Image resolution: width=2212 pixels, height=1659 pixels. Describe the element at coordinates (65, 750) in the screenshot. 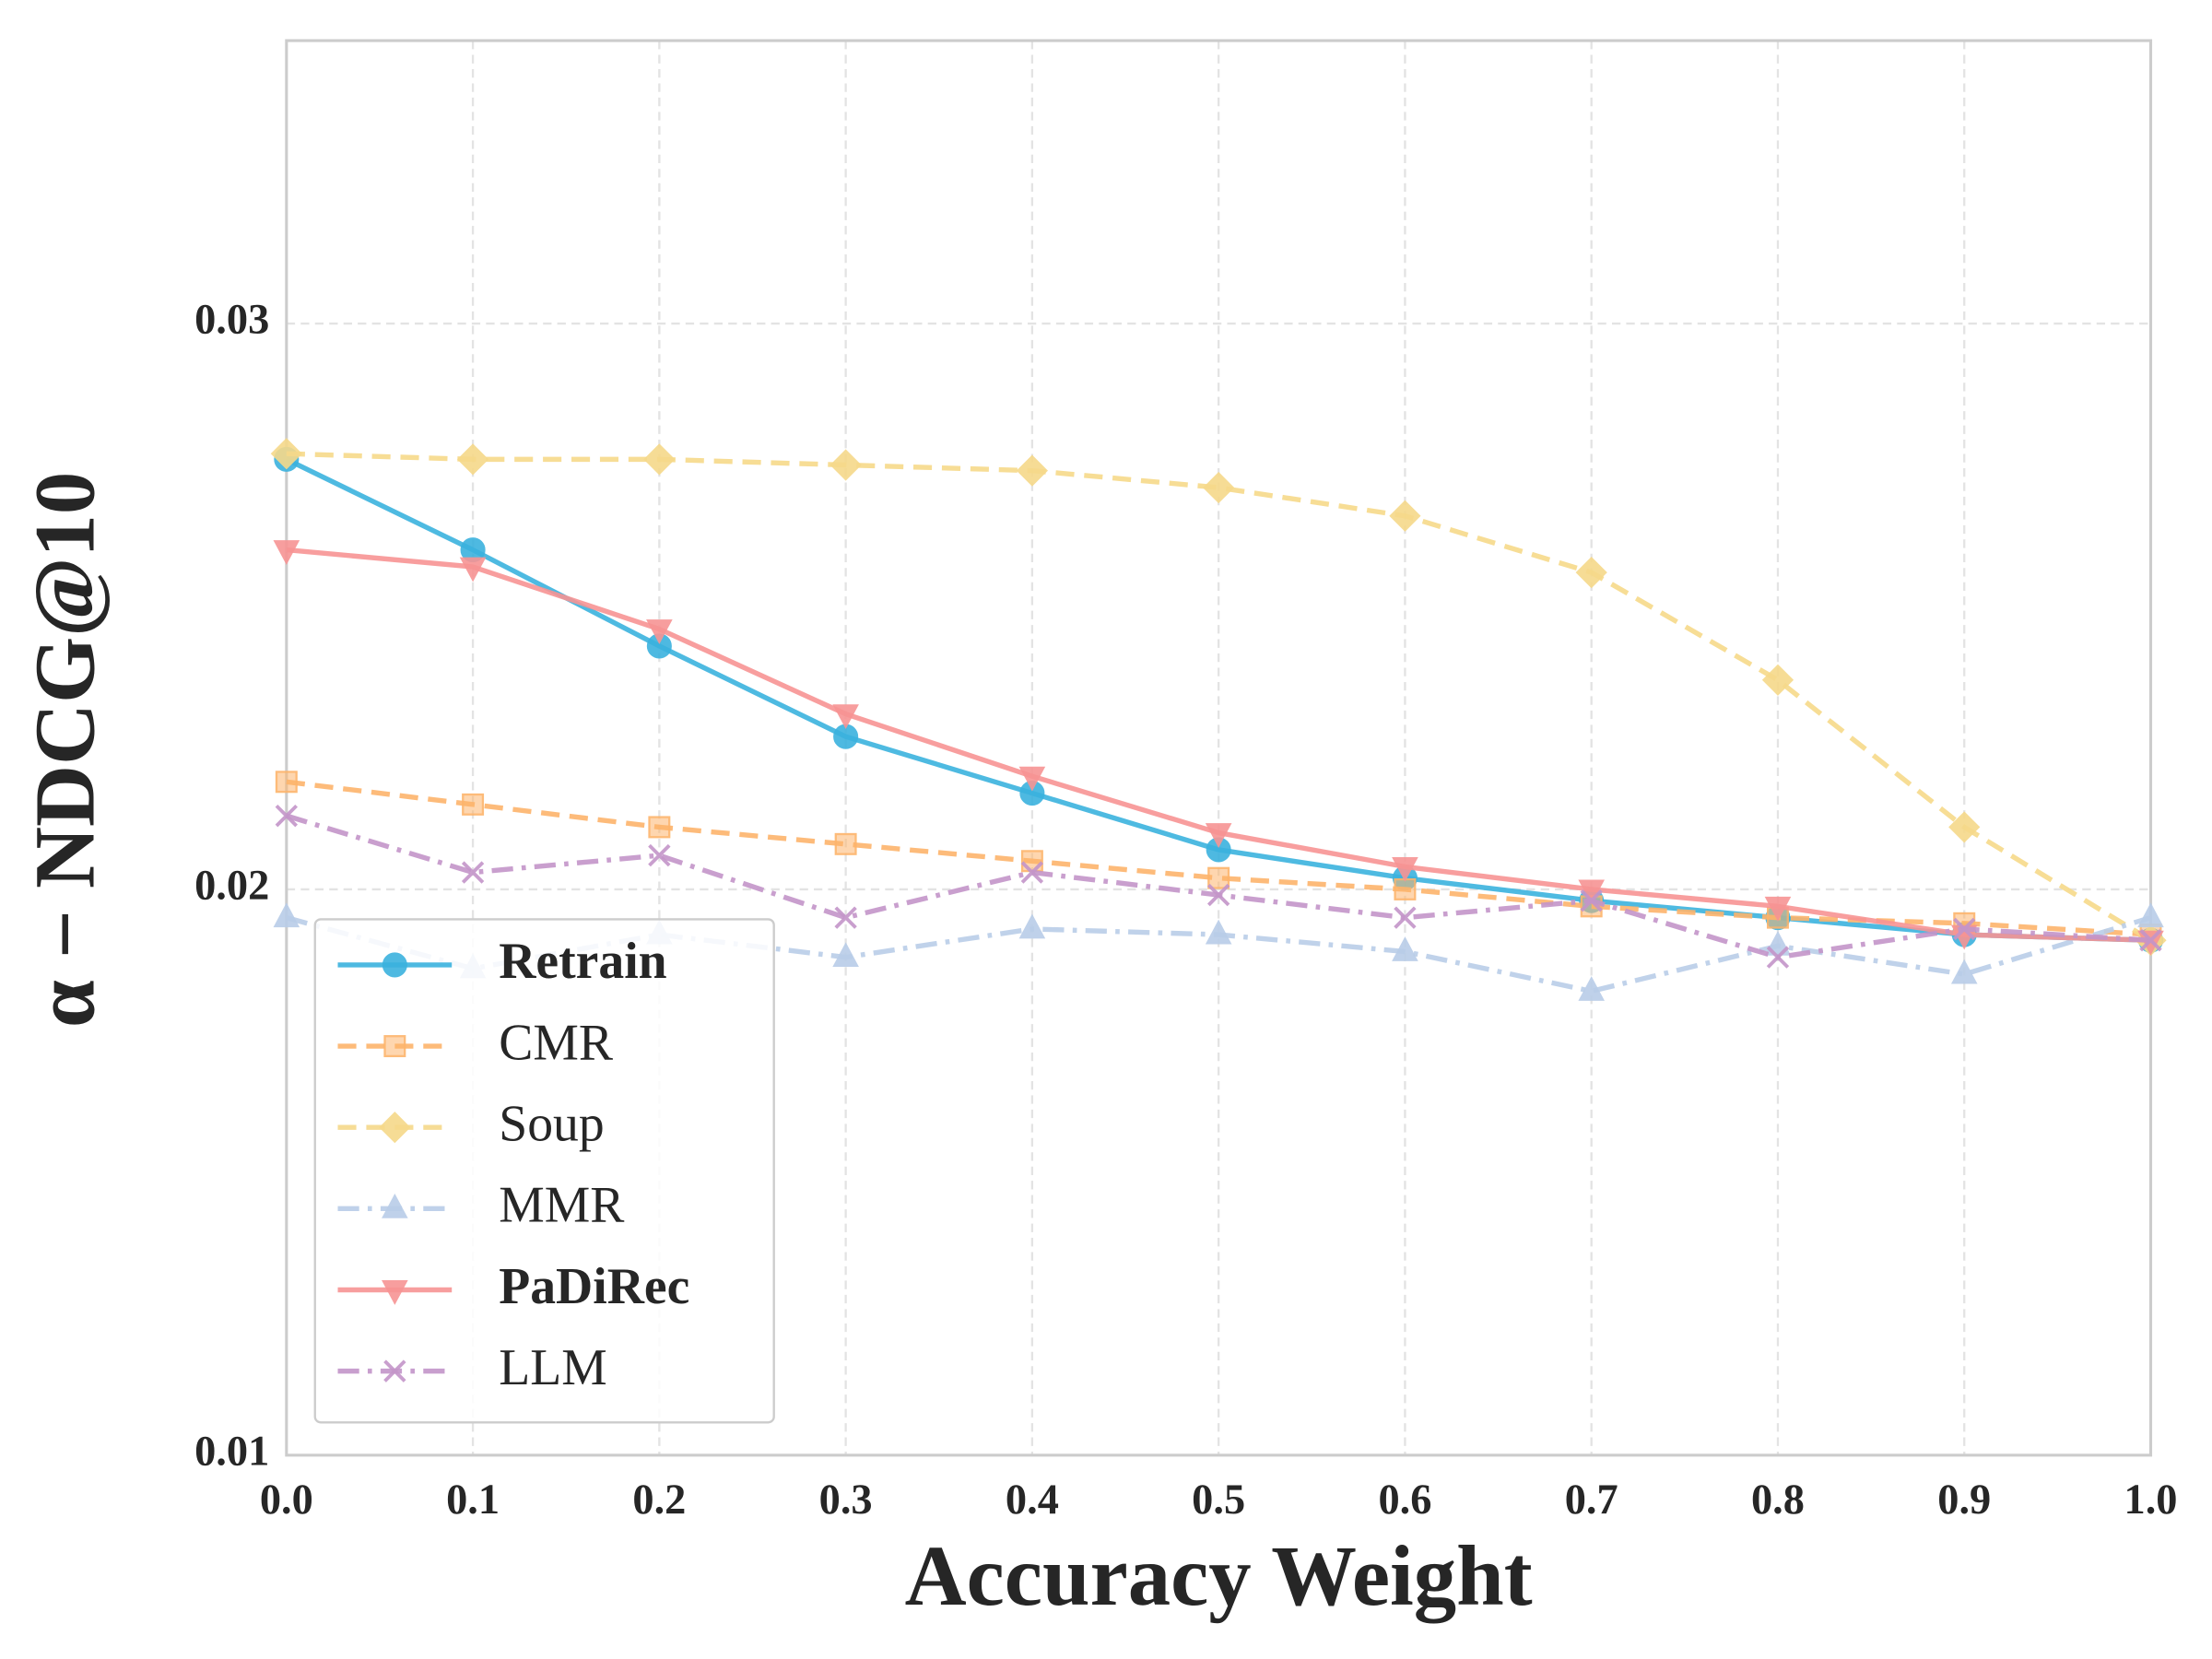

I see `y-axis-label: α − NDCG@10` at that location.